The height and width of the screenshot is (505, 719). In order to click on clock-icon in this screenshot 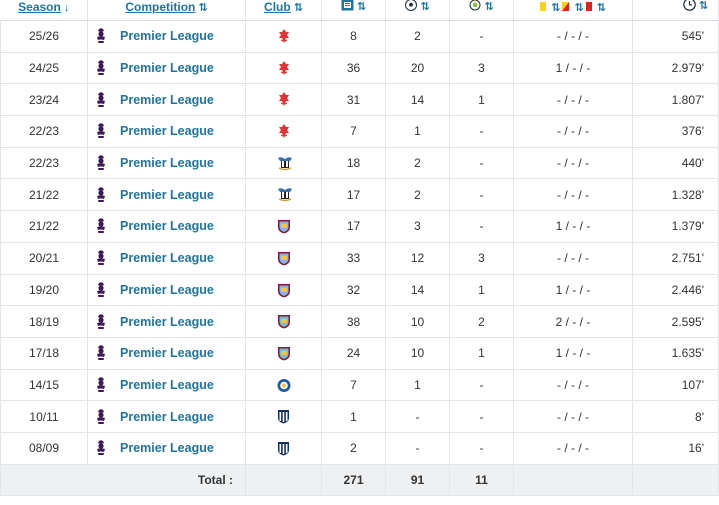, I will do `click(689, 7)`.